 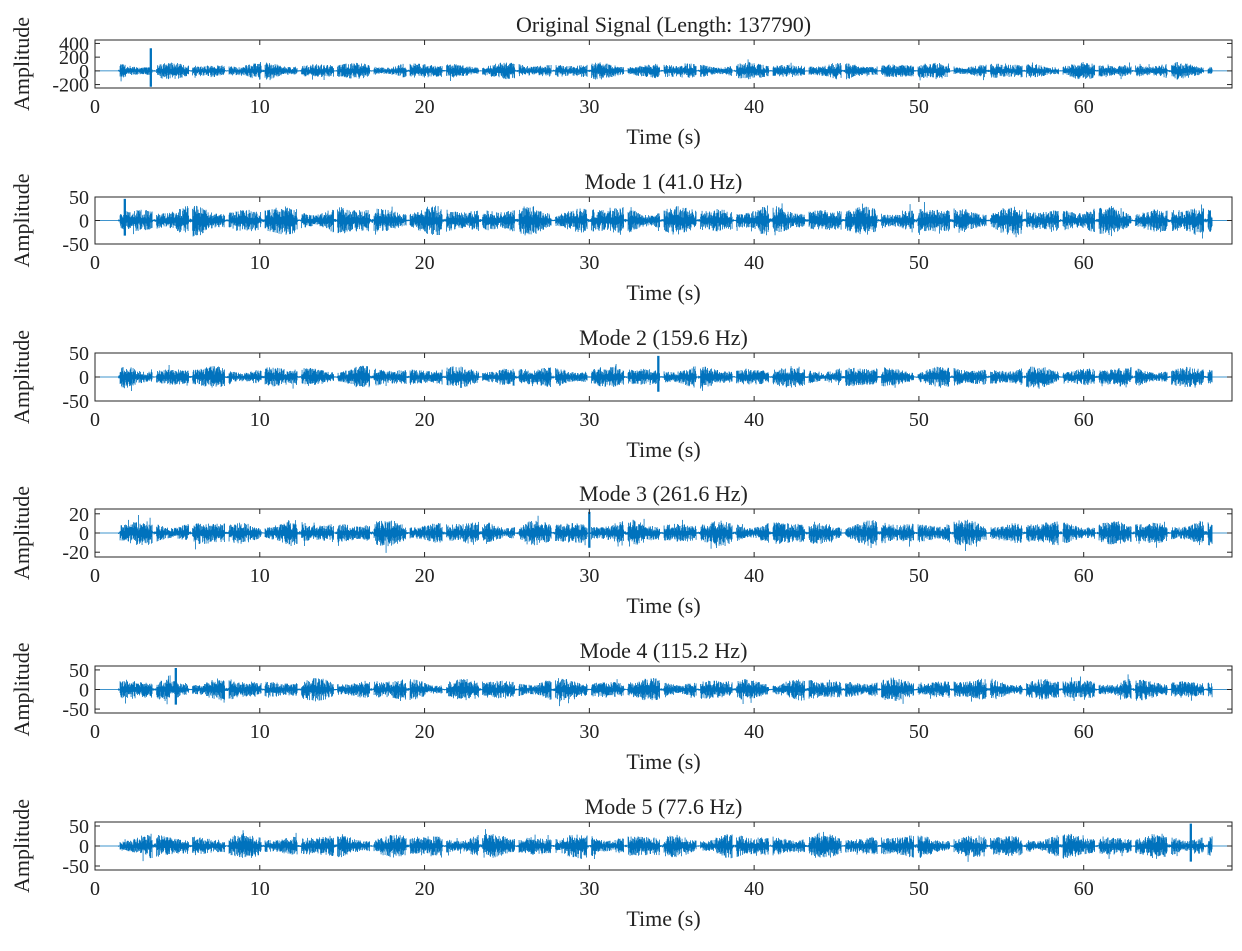 I want to click on y-tick-label: 200, so click(x=74, y=58).